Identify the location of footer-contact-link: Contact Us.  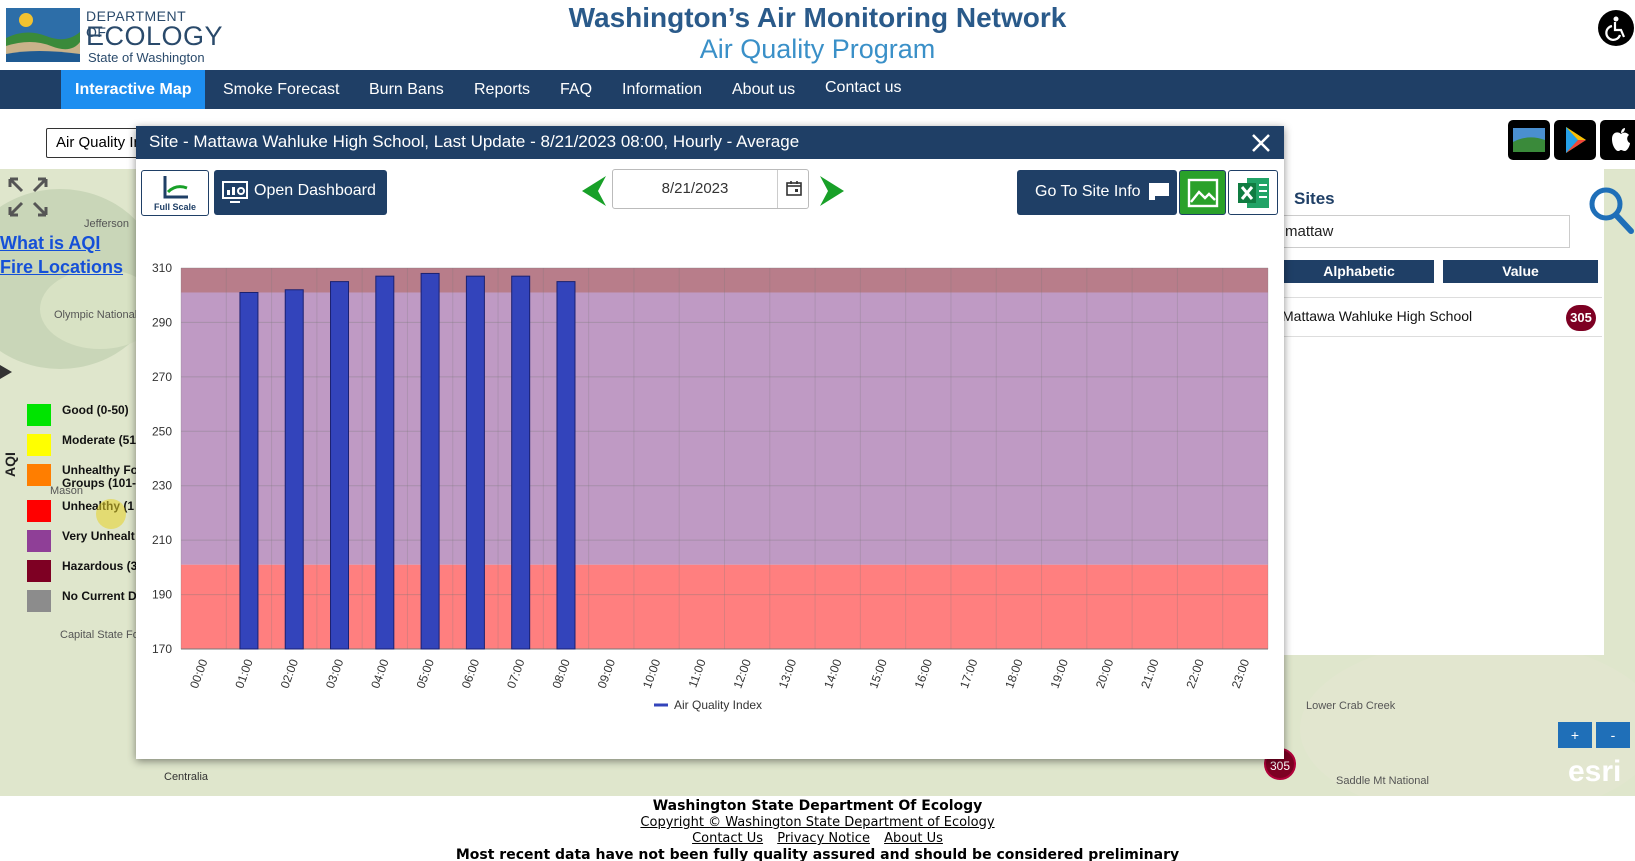
(728, 838).